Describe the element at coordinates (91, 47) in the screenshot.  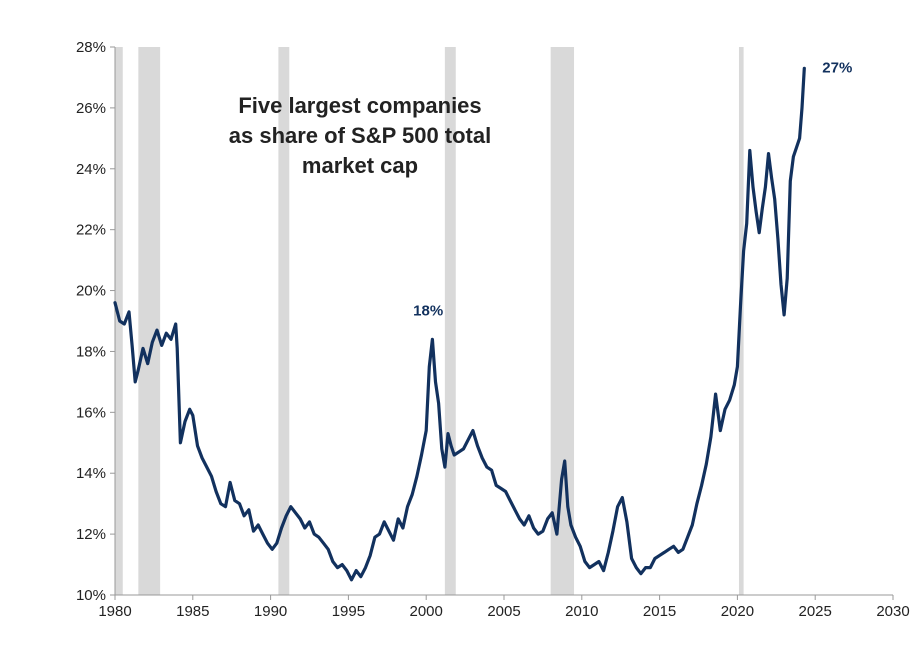
I see `y-tick-label: 28%` at that location.